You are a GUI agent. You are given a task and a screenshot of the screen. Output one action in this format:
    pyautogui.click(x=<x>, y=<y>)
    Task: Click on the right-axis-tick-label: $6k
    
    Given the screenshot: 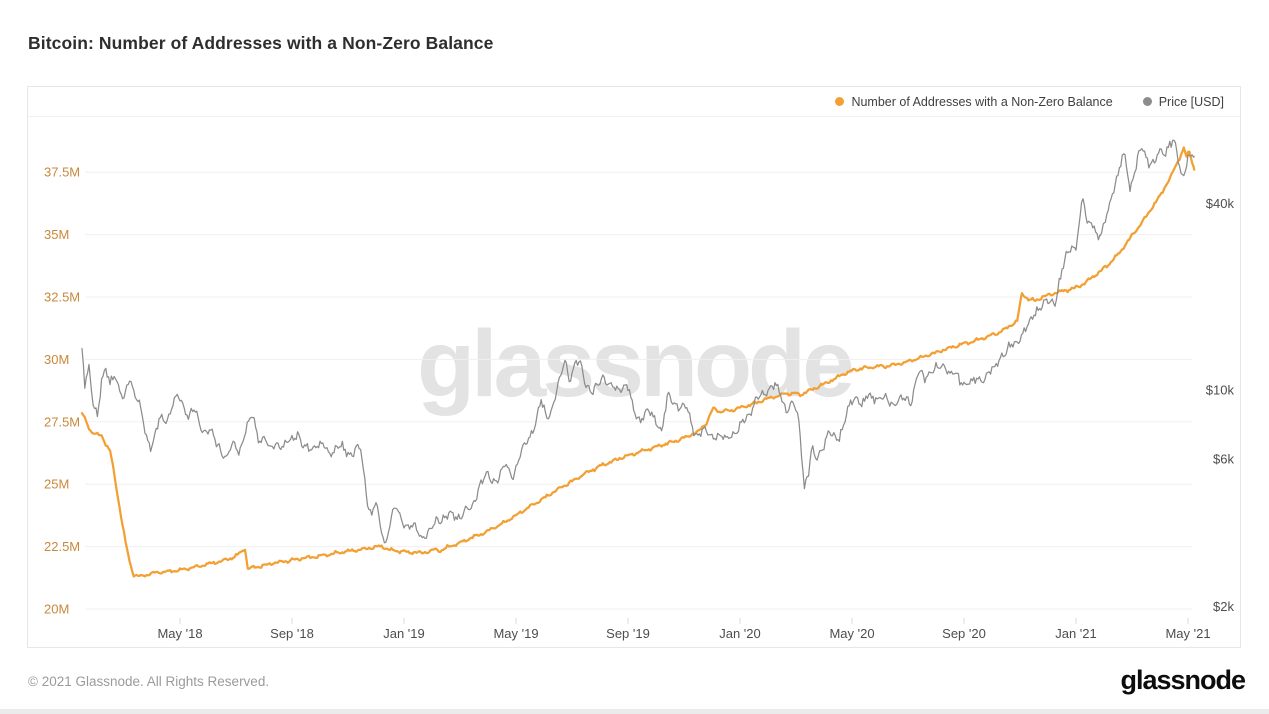 What is the action you would take?
    pyautogui.click(x=1223, y=458)
    